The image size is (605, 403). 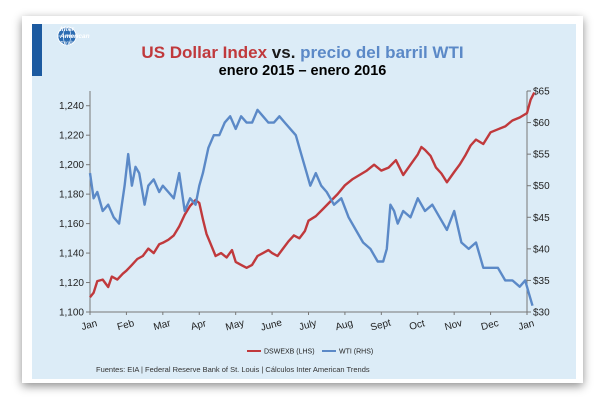 I want to click on globe-icon, so click(x=67, y=36).